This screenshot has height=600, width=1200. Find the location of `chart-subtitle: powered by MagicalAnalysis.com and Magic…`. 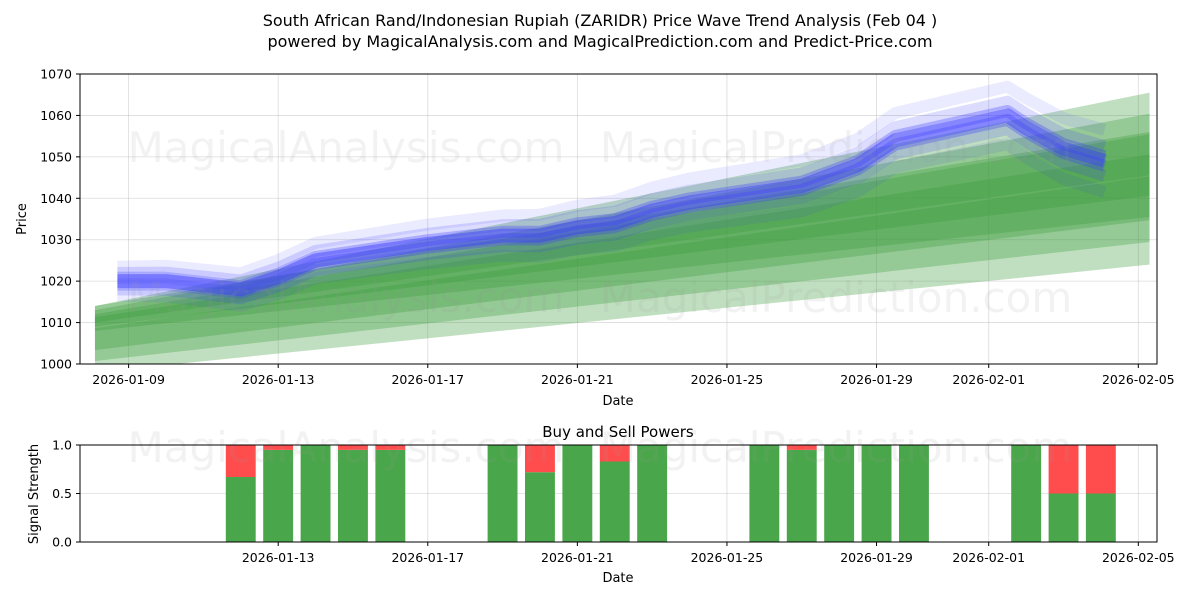

chart-subtitle: powered by MagicalAnalysis.com and Magic… is located at coordinates (599, 41).